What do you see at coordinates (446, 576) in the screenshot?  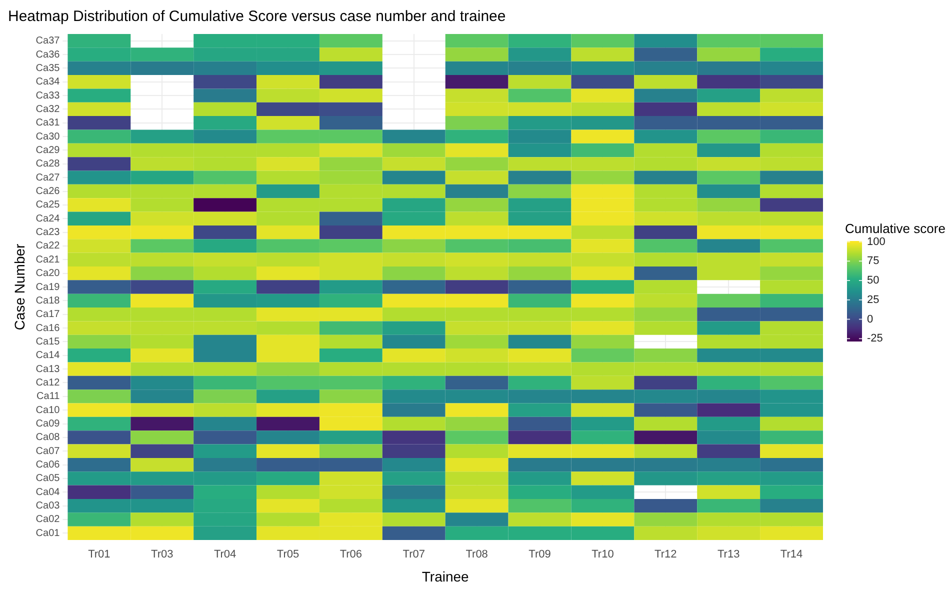 I see `x-axis-title: Trainee` at bounding box center [446, 576].